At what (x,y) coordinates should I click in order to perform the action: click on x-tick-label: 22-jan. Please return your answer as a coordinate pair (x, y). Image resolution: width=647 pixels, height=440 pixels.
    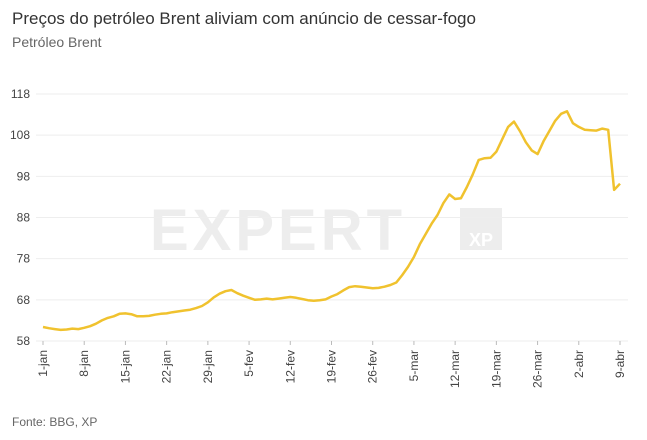
    Looking at the image, I should click on (167, 366).